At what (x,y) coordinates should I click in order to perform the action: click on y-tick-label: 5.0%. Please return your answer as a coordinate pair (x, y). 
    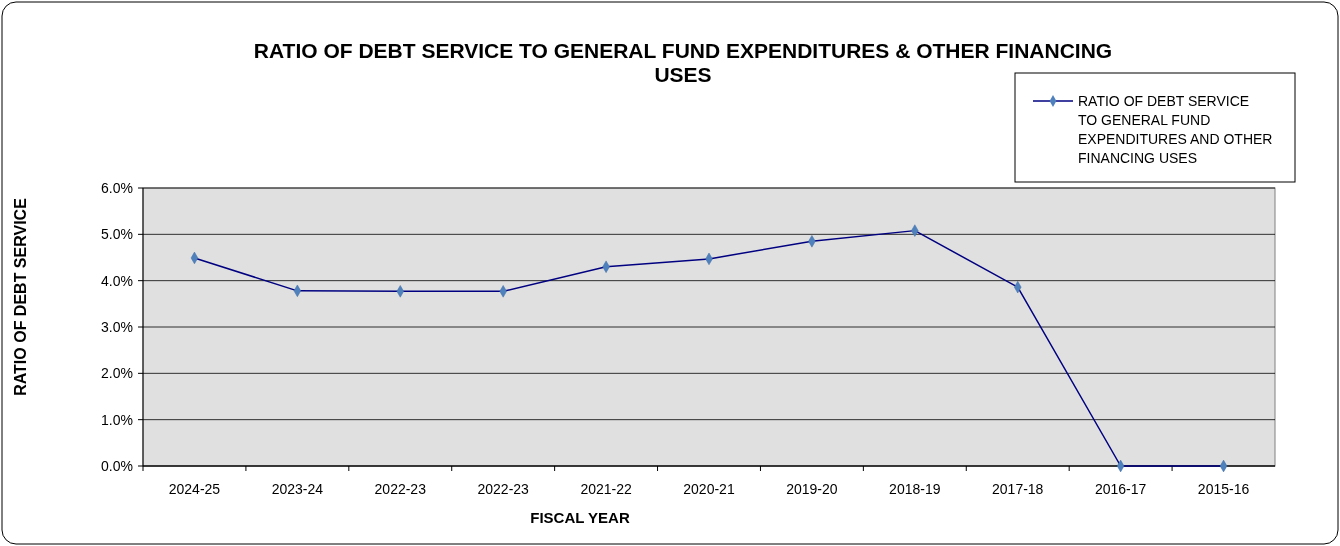
    Looking at the image, I should click on (117, 234).